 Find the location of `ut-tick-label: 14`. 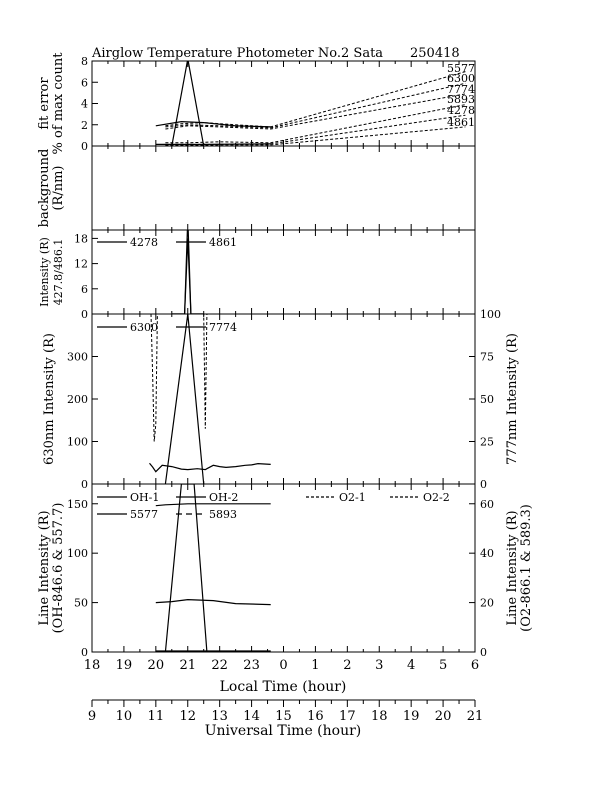

ut-tick-label: 14 is located at coordinates (251, 716).